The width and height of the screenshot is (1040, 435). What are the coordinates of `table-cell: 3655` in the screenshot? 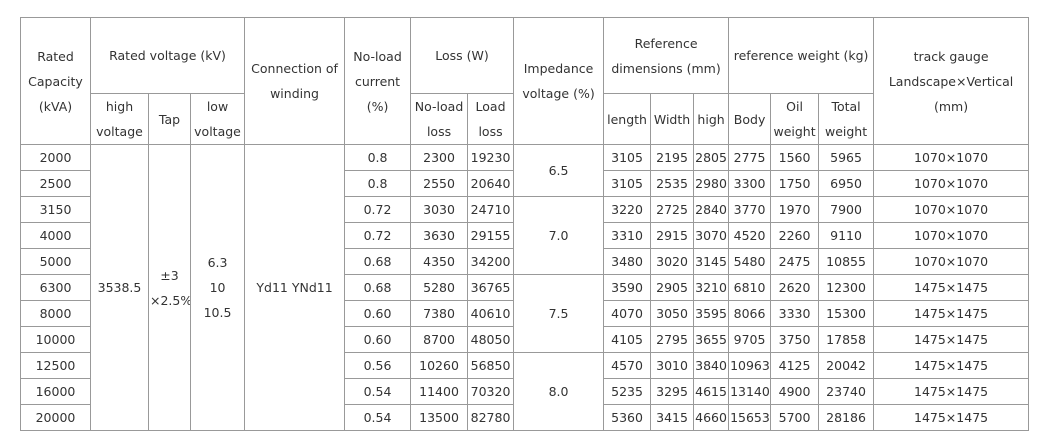 It's located at (711, 339).